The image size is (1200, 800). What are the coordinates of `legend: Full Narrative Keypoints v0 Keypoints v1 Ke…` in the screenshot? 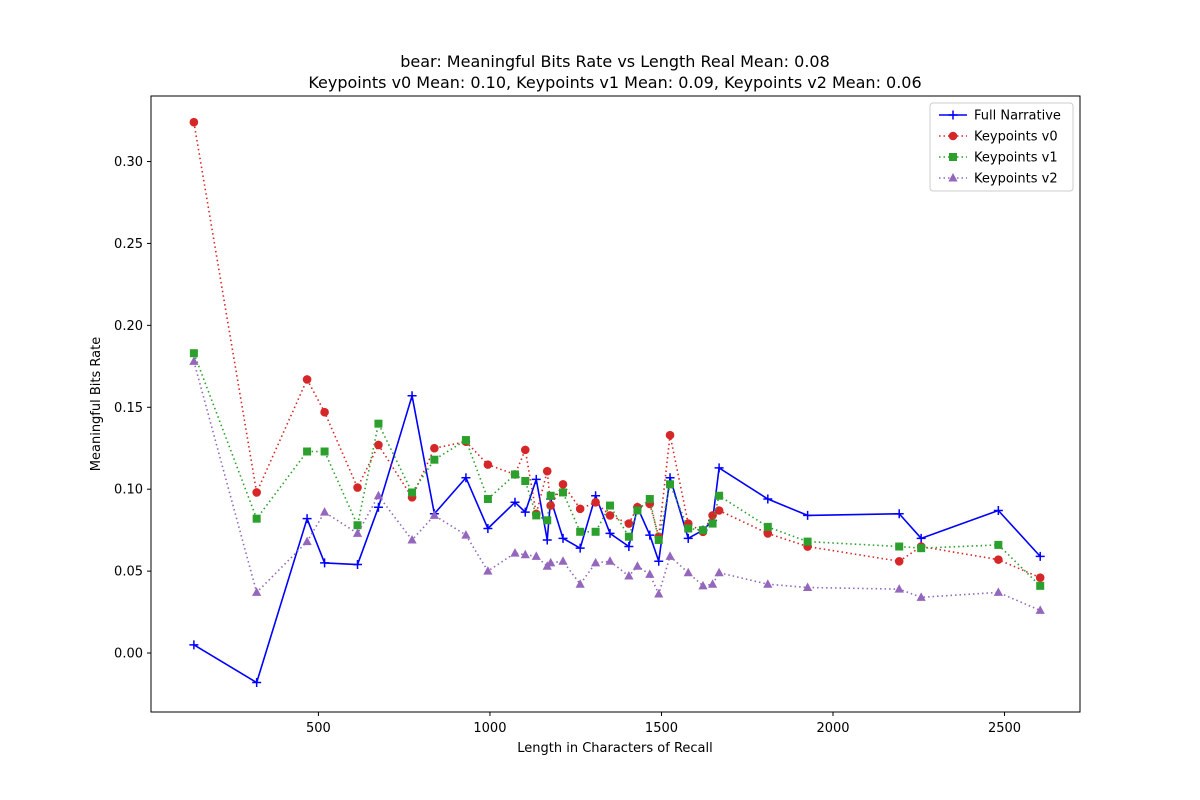 It's located at (1001, 147).